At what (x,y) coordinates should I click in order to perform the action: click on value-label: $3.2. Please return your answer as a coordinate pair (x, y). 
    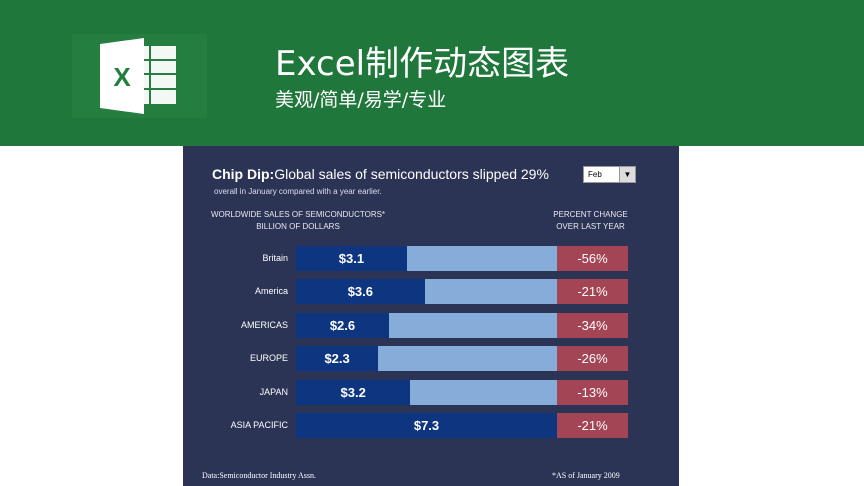
    Looking at the image, I should click on (353, 392).